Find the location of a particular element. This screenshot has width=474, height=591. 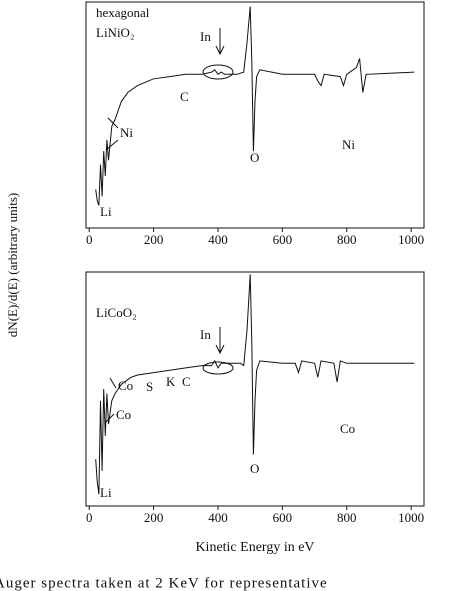

x-axis-label: Kinetic Energy in eV is located at coordinates (254, 547).